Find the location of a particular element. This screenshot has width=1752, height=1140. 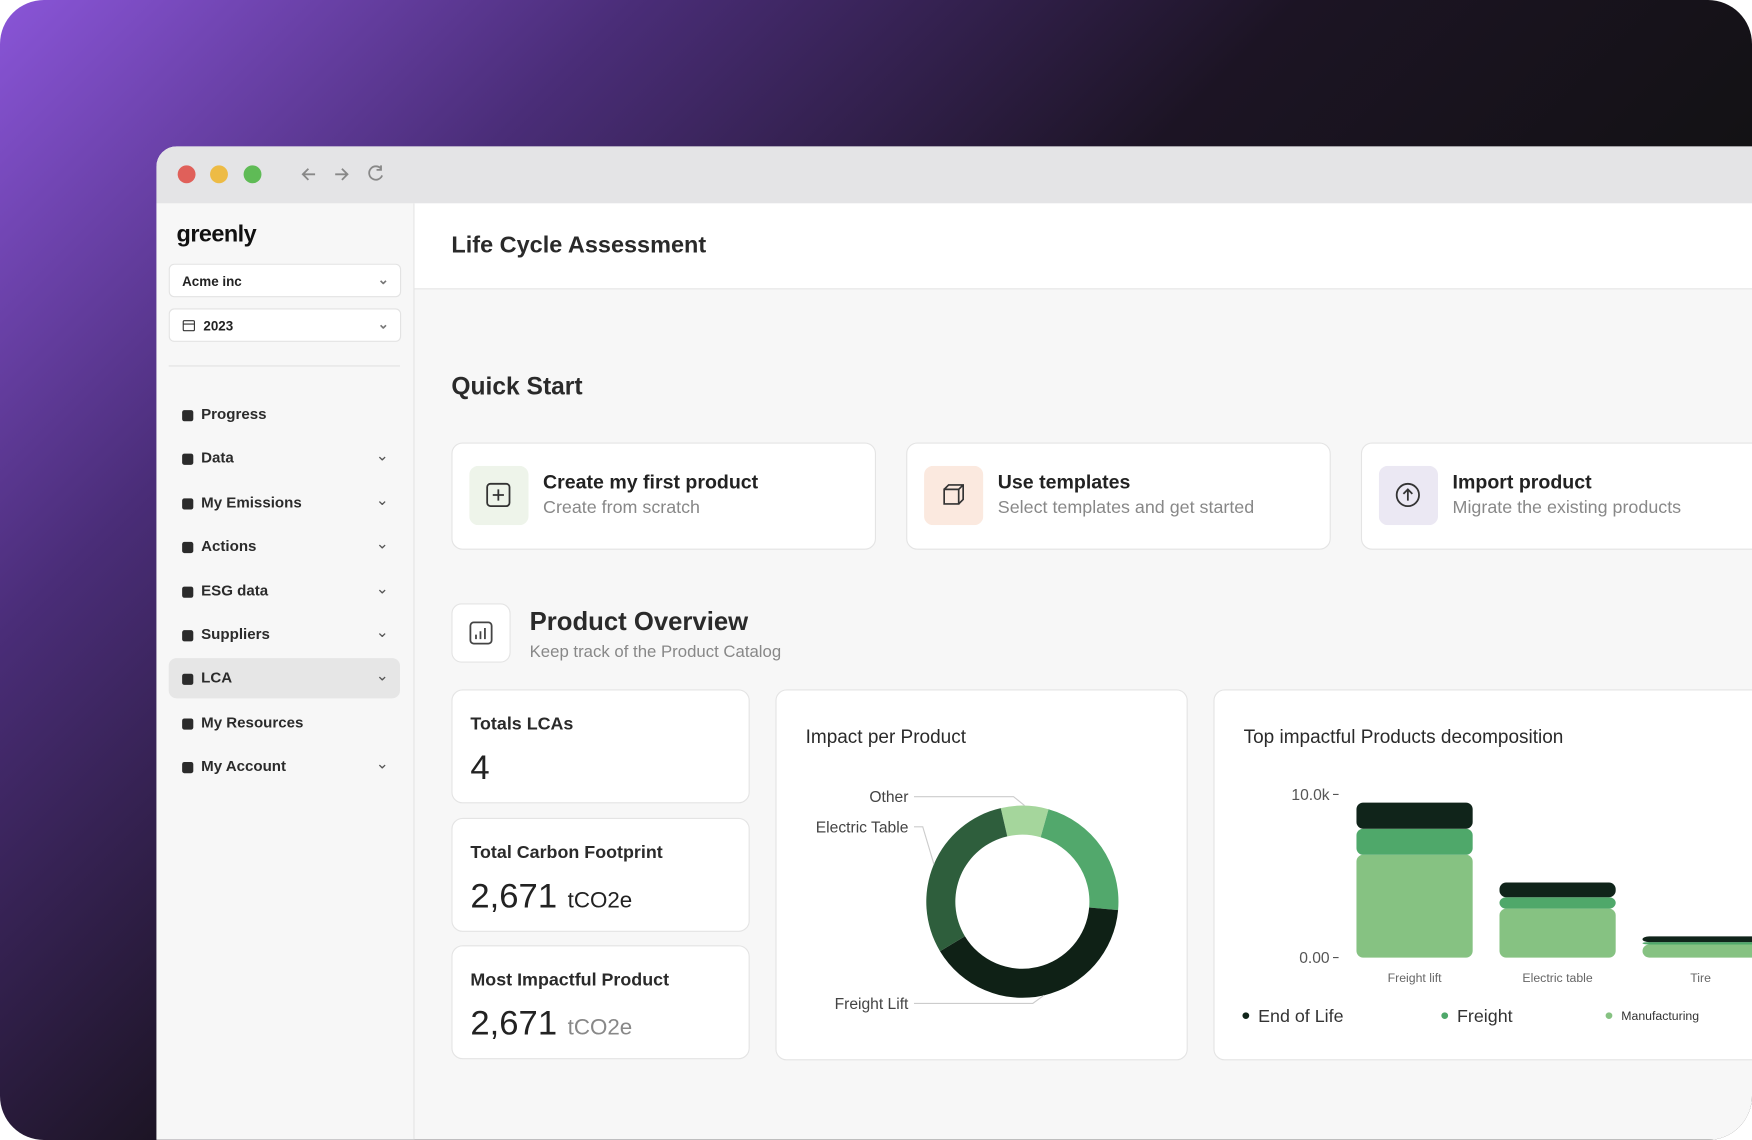

nav-label: Progress is located at coordinates (234, 414).